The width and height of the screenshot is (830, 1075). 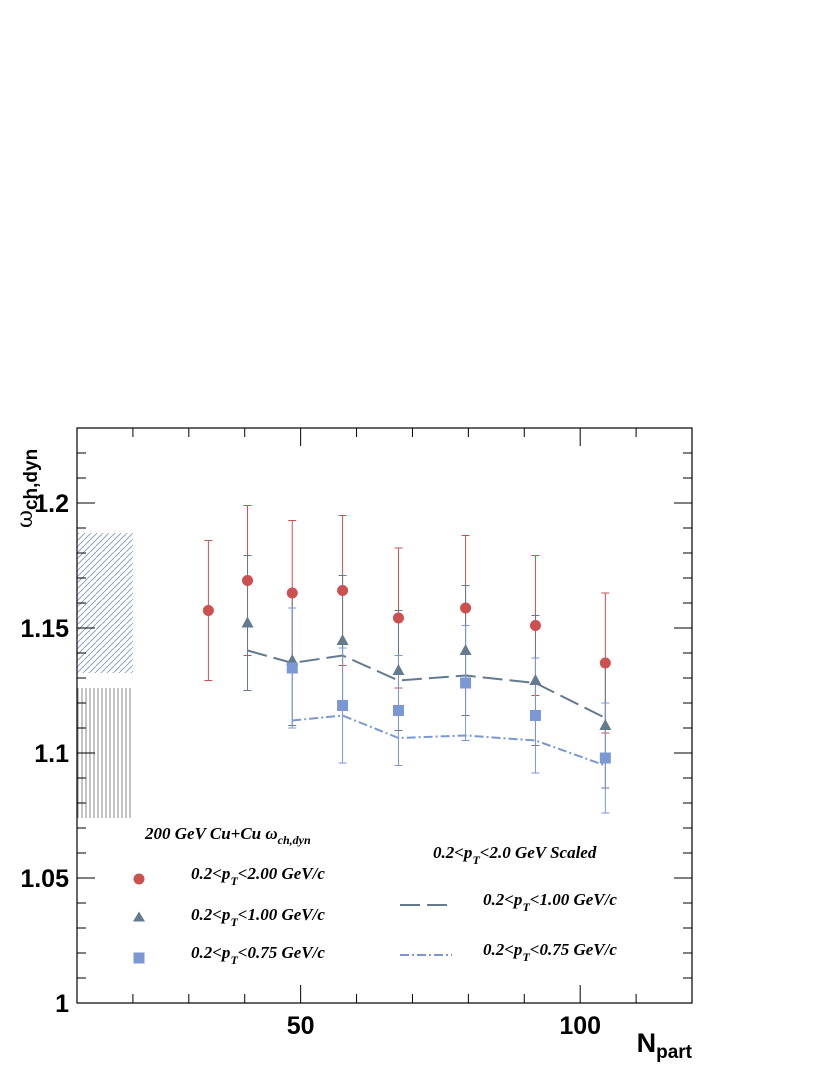 I want to click on legend-label-curve-2-post: <0.75 GeV/c, so click(x=574, y=949).